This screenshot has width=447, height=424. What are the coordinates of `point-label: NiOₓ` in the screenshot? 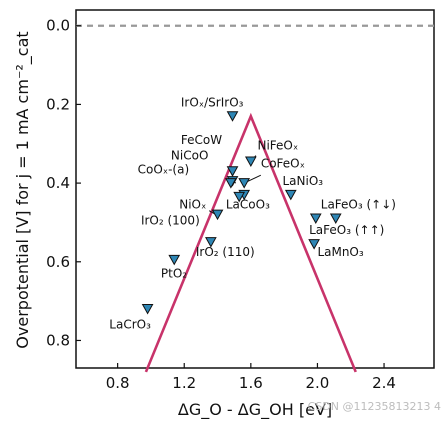 It's located at (192, 205).